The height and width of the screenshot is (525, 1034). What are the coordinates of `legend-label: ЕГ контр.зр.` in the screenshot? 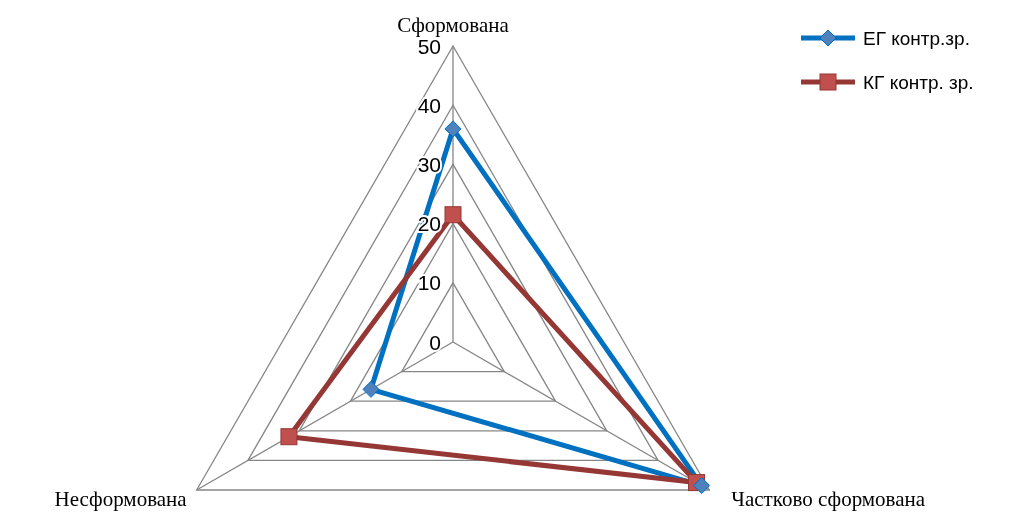 It's located at (916, 38).